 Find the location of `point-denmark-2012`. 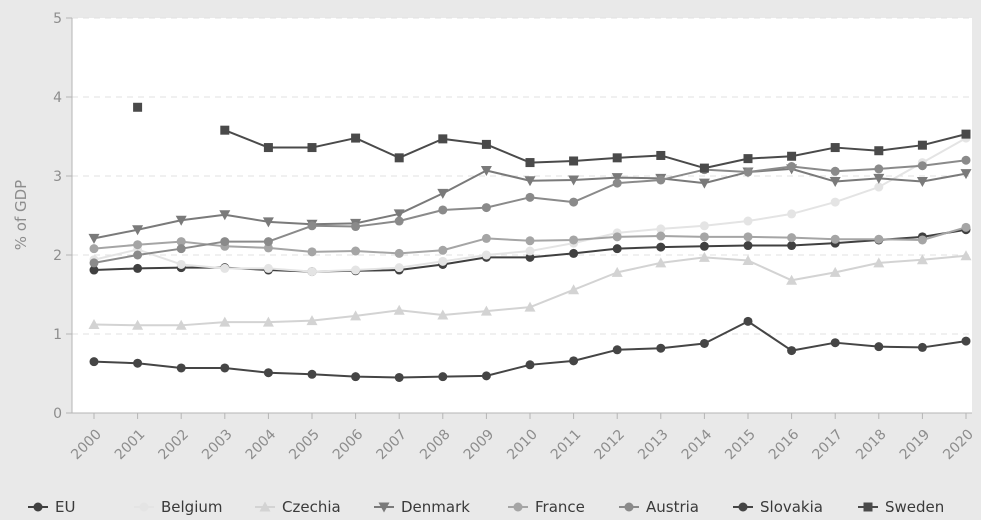

point-denmark-2012 is located at coordinates (617, 178).